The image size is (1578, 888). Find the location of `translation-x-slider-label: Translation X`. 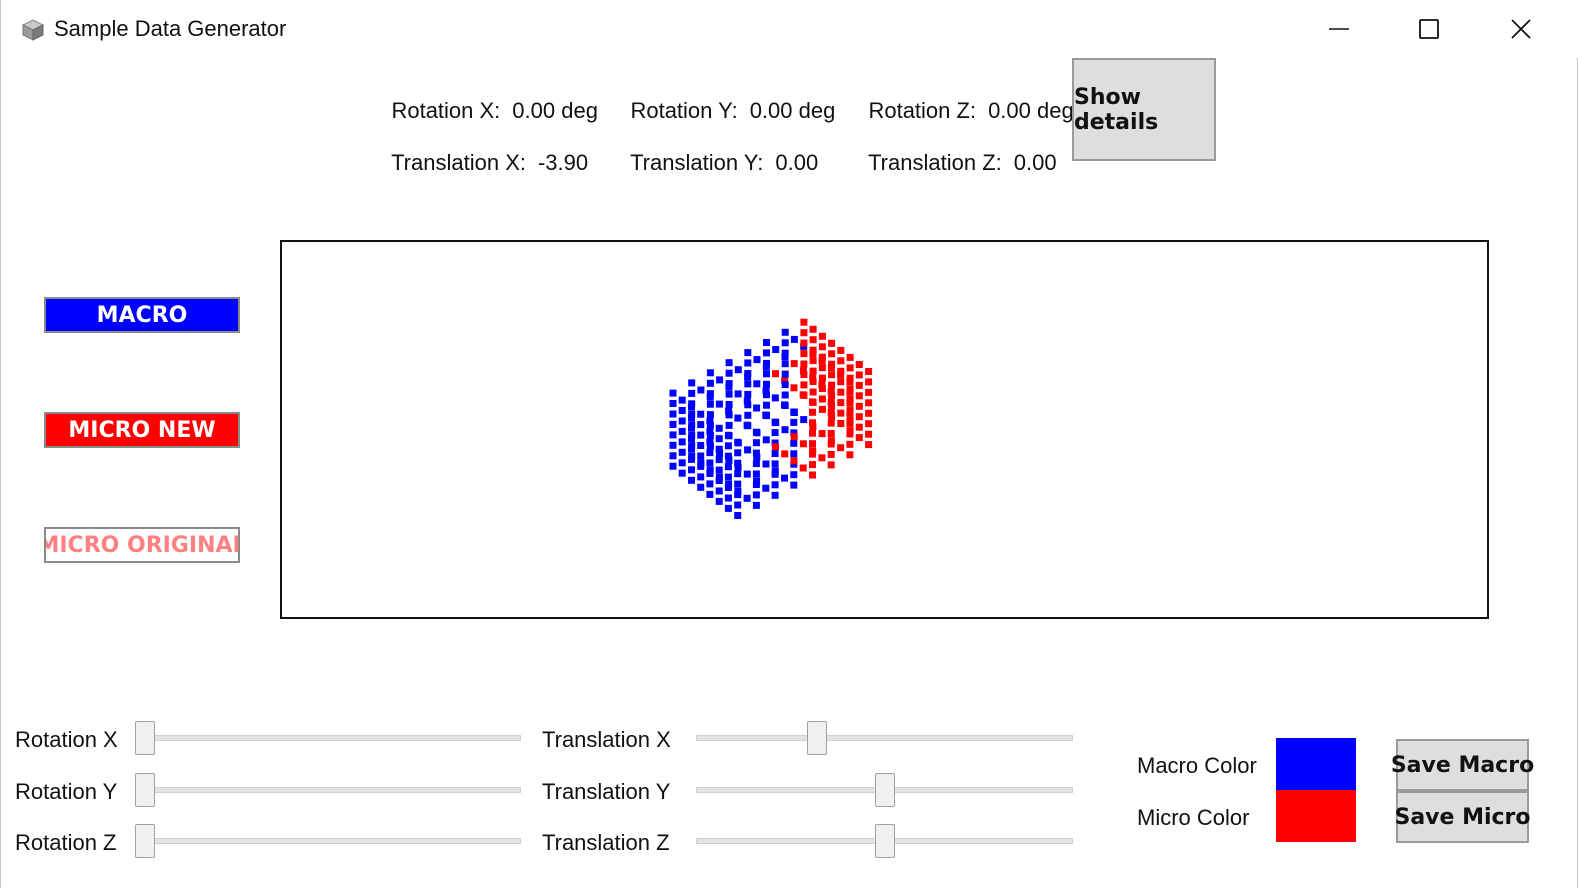

translation-x-slider-label: Translation X is located at coordinates (606, 739).